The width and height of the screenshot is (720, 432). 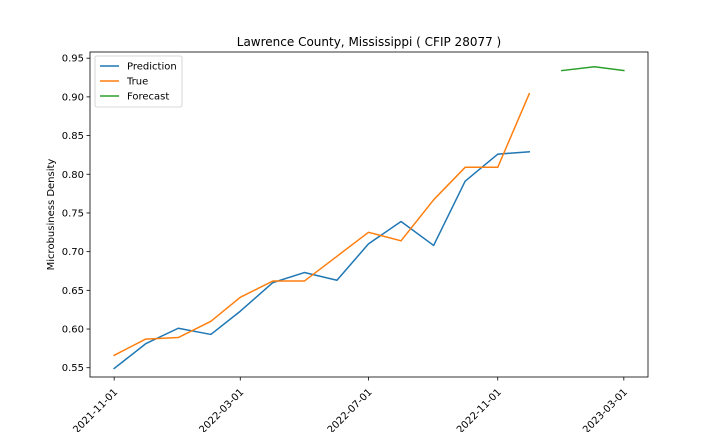 What do you see at coordinates (605, 409) in the screenshot?
I see `x-tick-label: 2023-03-01` at bounding box center [605, 409].